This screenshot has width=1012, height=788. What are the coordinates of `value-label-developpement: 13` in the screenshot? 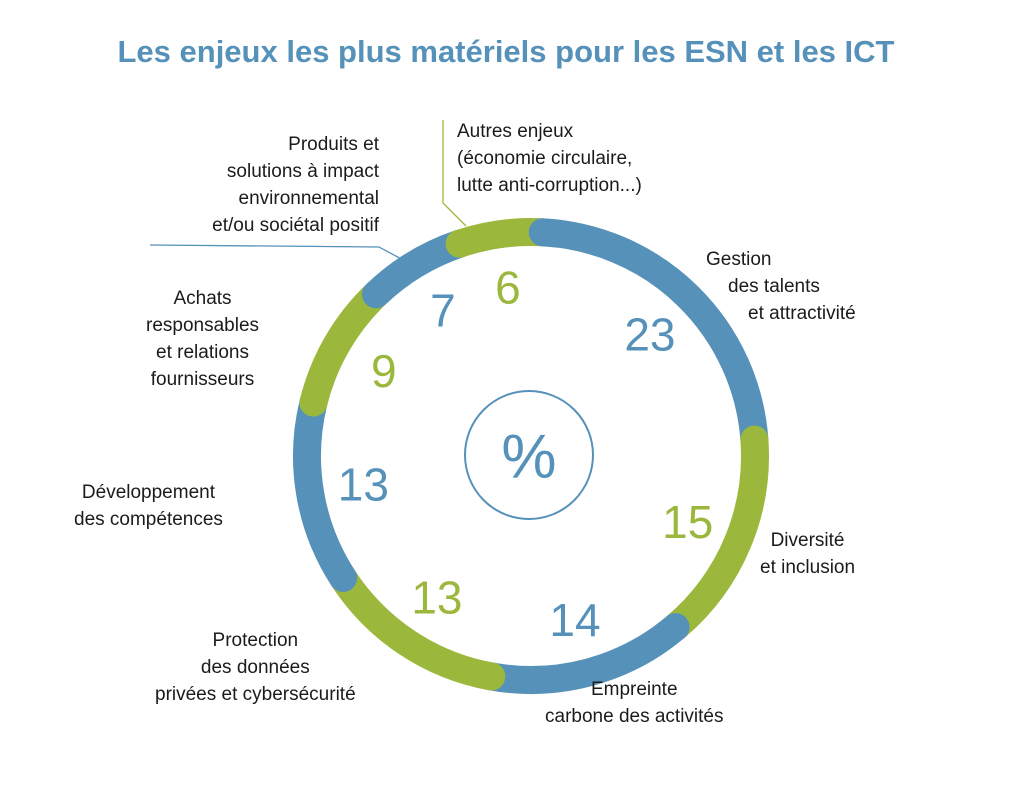 It's located at (363, 484).